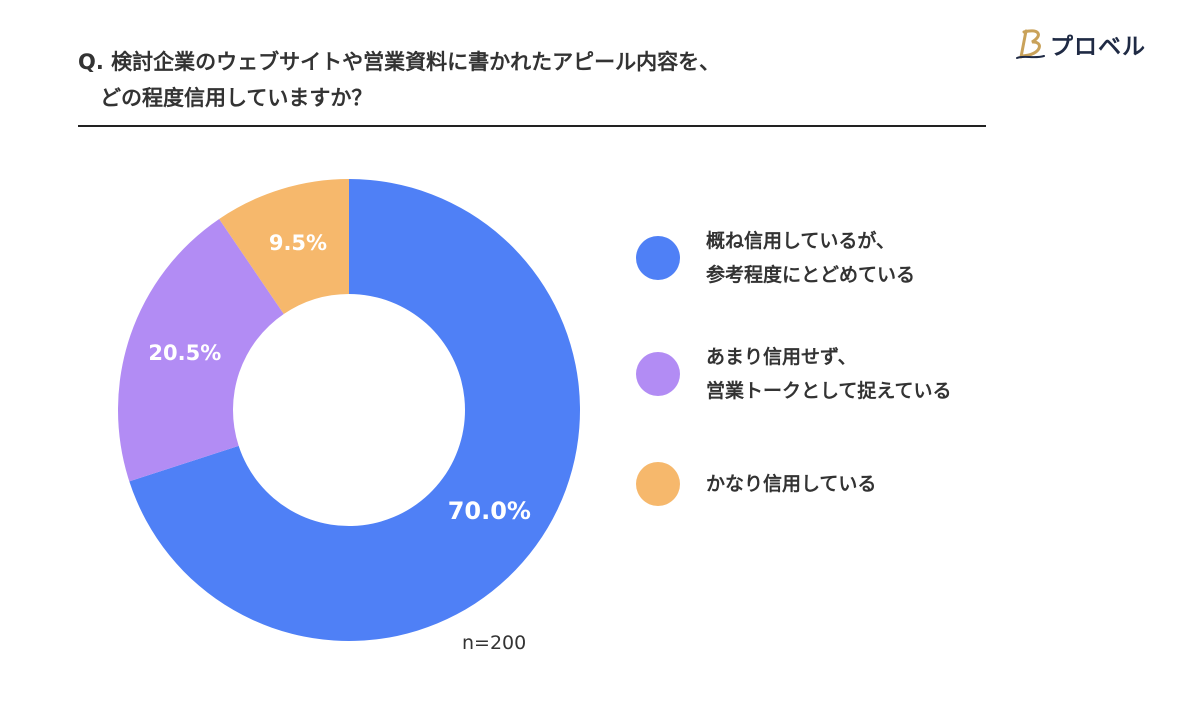 The image size is (1200, 720). I want to click on legend-label-little-trust: あまり信用せず、 営業トークとして捉えている, so click(829, 374).